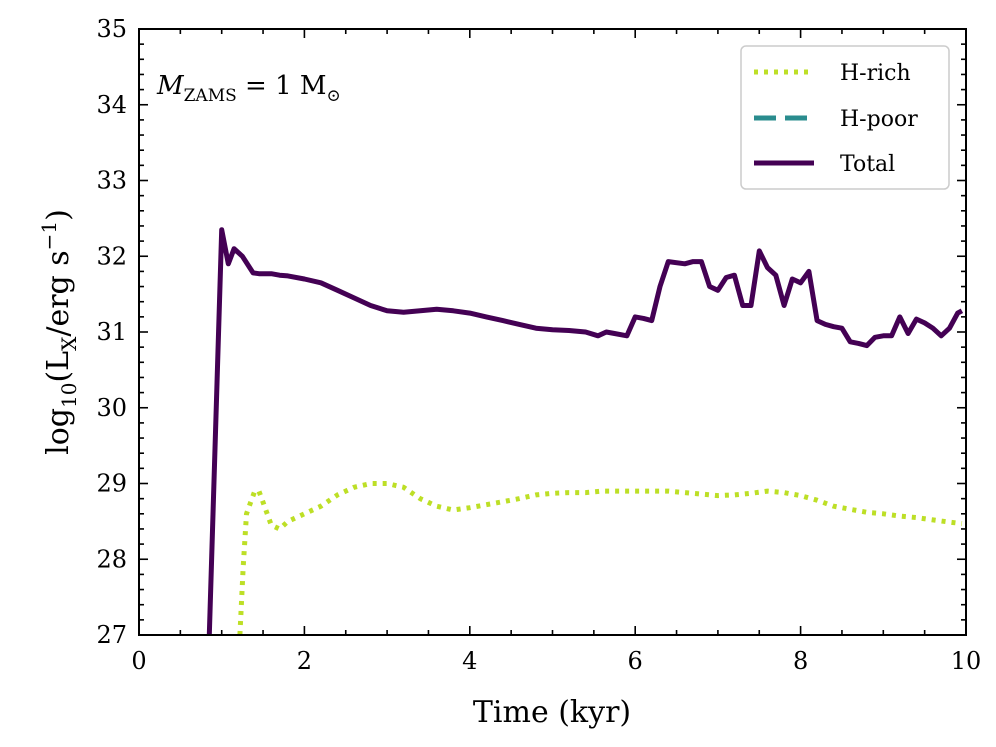 This screenshot has width=996, height=747. I want to click on x-tick-labels: 0 2 4 6 8 10, so click(556, 661).